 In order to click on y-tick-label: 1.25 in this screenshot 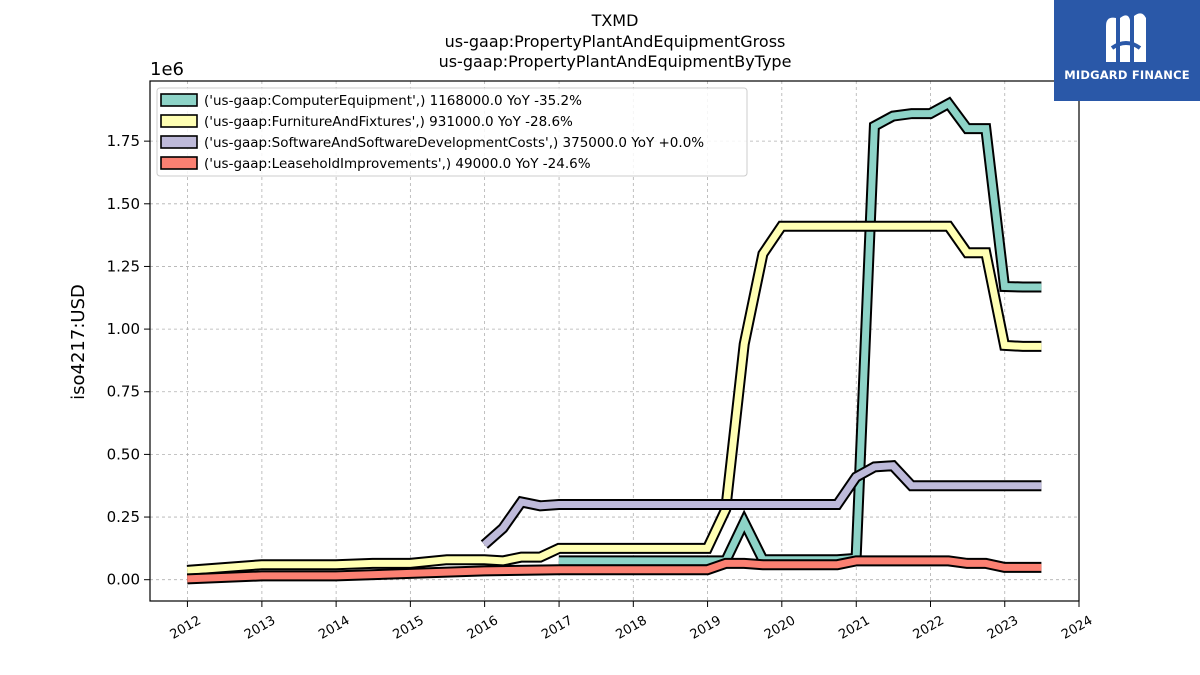, I will do `click(123, 266)`.